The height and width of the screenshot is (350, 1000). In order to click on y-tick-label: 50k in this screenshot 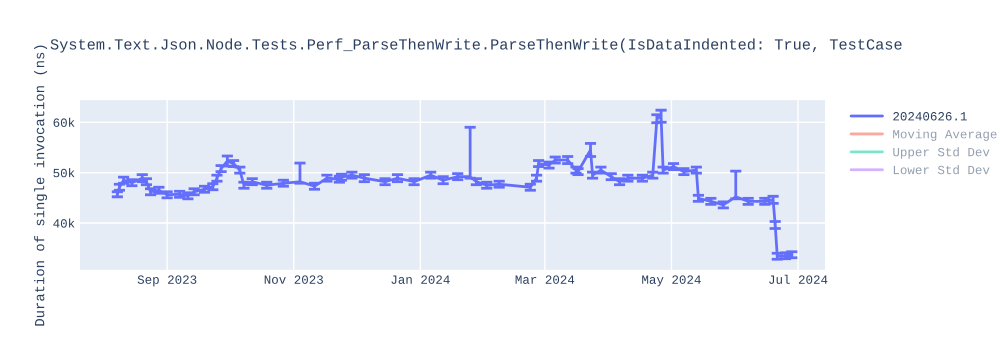, I will do `click(64, 173)`.